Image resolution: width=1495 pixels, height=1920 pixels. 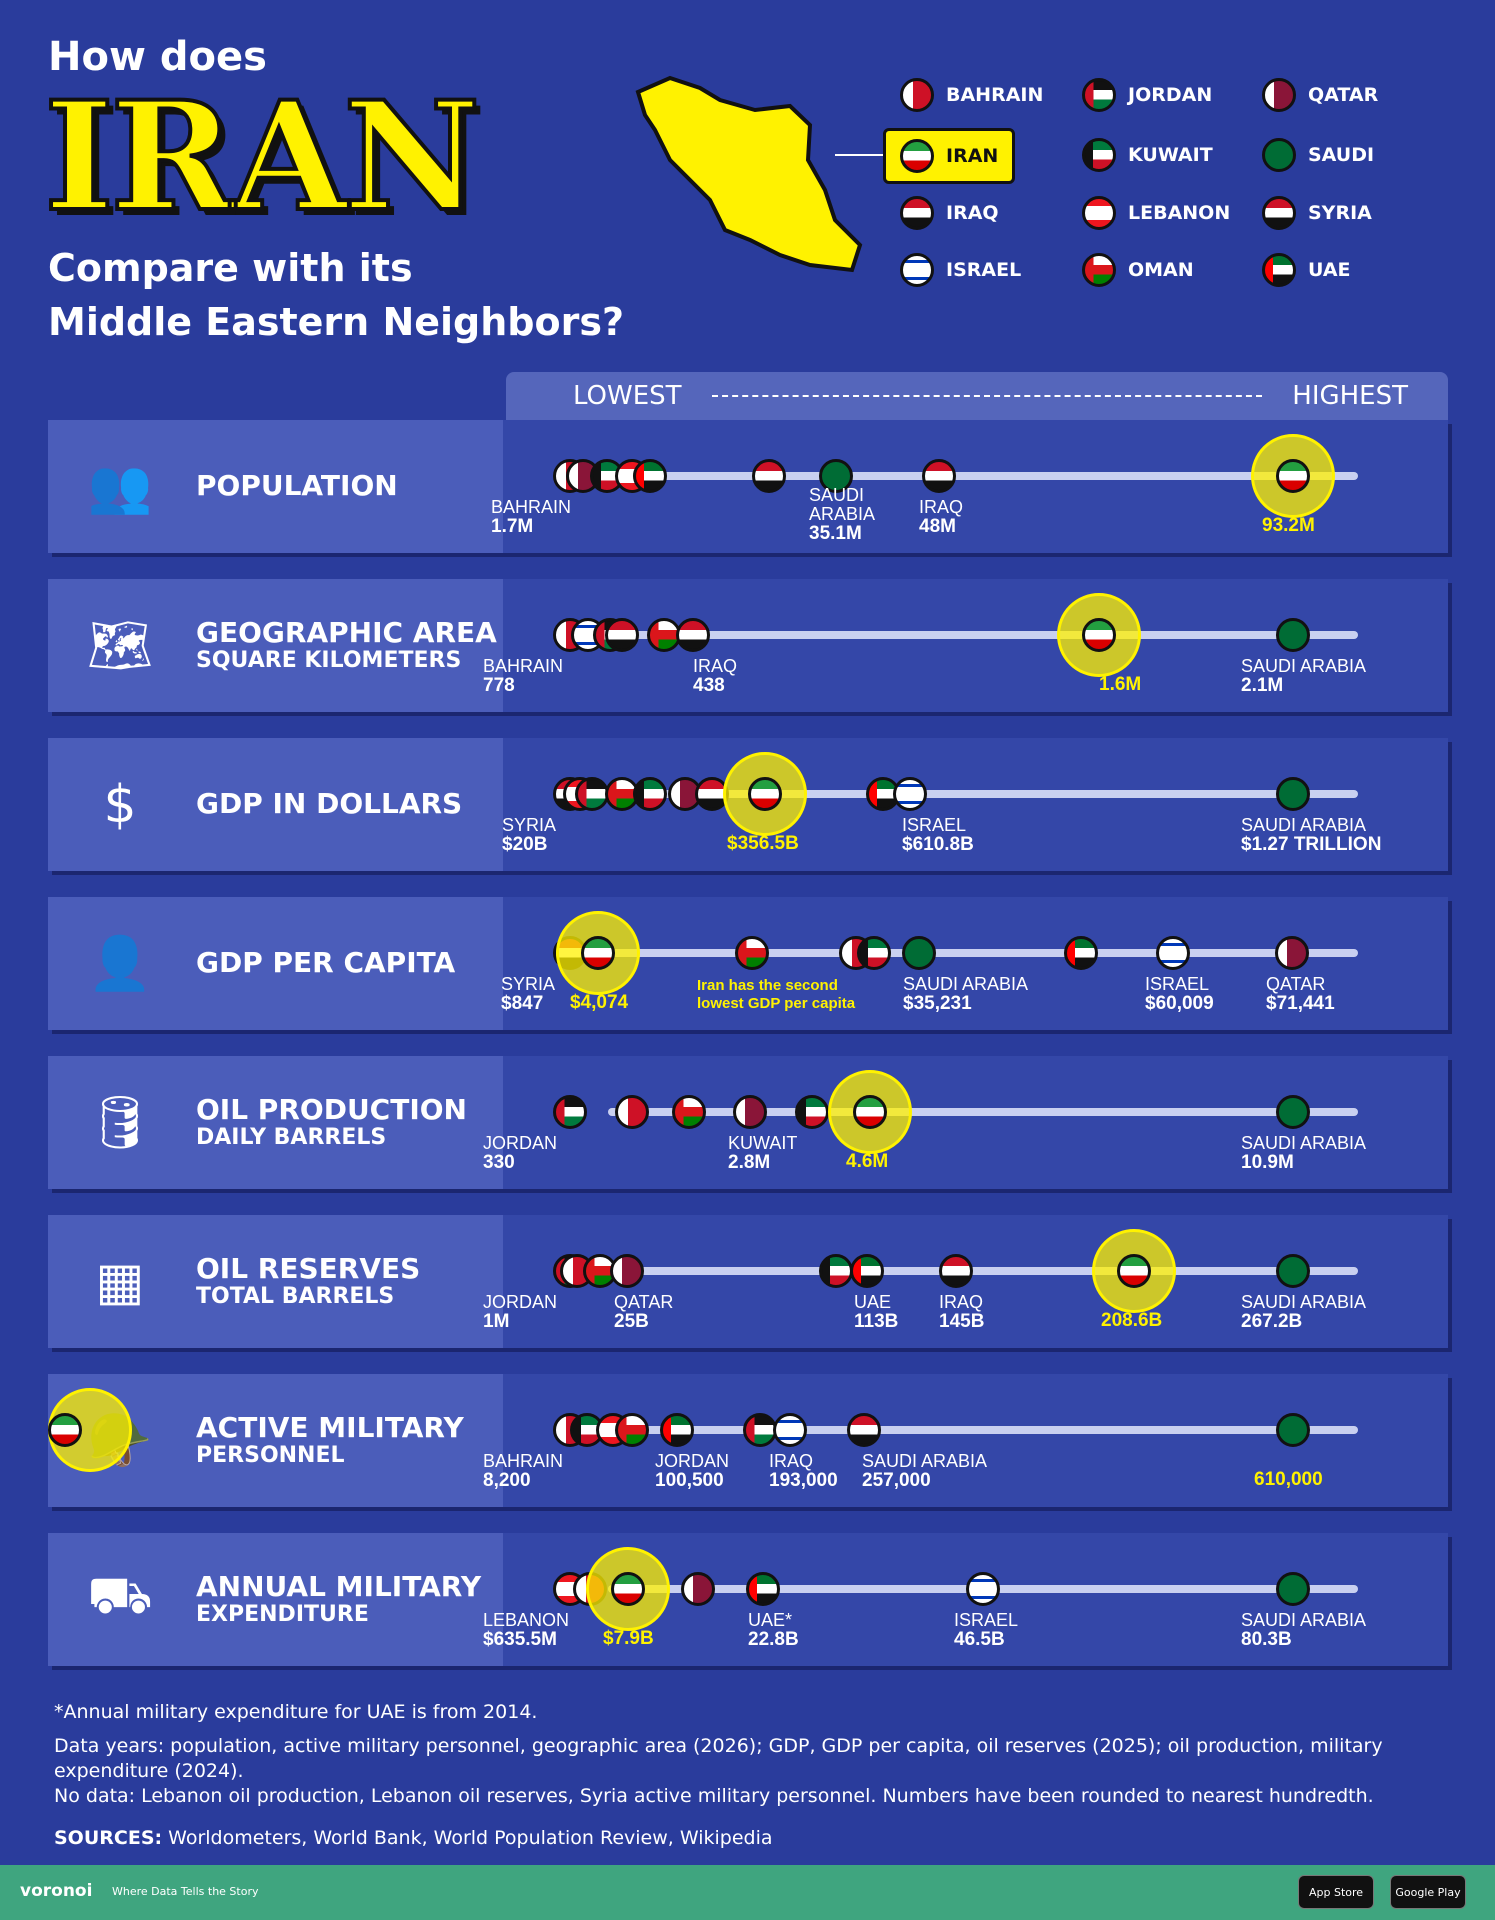 I want to click on lowest-label: LOWEST, so click(x=627, y=396).